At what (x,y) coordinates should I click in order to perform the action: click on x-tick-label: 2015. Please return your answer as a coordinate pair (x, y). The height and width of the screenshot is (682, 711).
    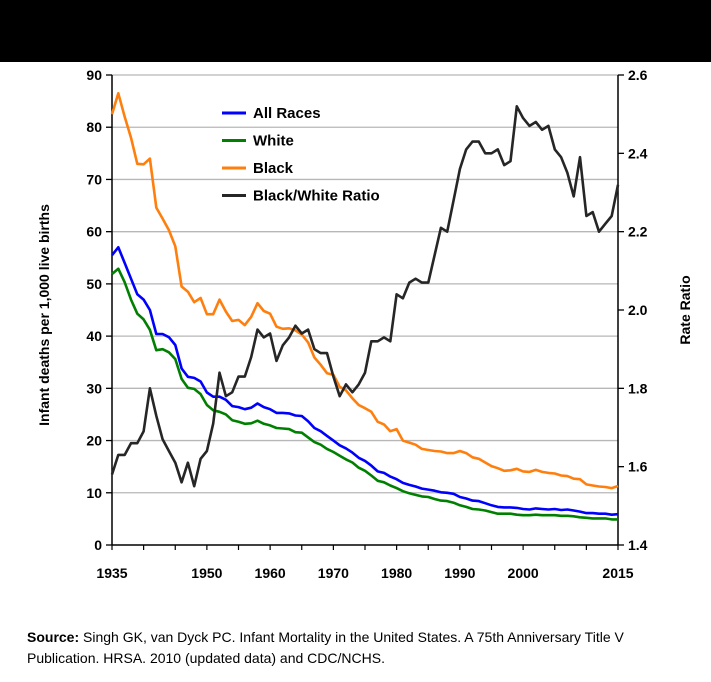
    Looking at the image, I should click on (617, 573).